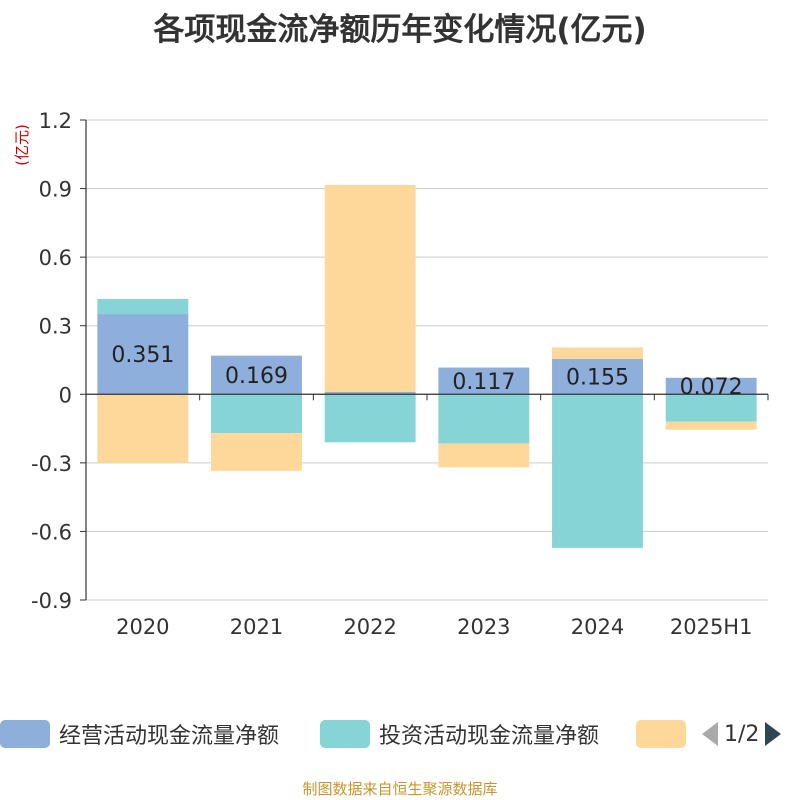  I want to click on y-tick-label: 0, so click(65, 395).